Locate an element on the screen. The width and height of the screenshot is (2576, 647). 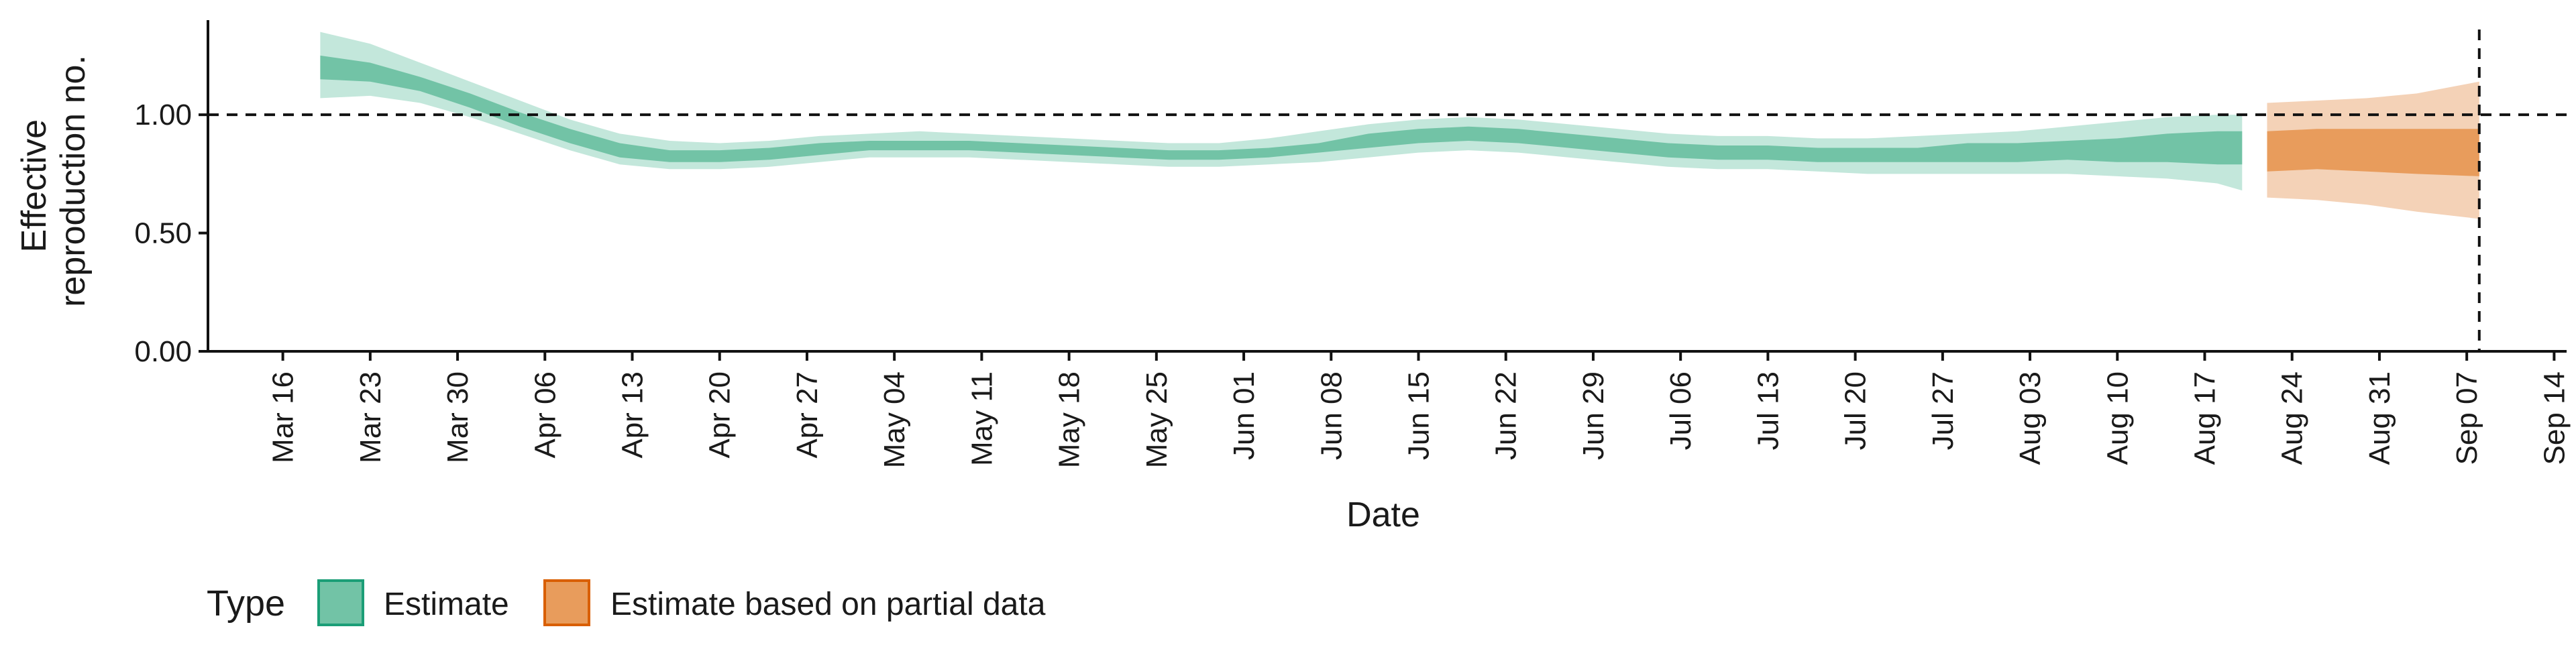
y-axis-ticks: 0.00 0.50 1.00 is located at coordinates (171, 234).